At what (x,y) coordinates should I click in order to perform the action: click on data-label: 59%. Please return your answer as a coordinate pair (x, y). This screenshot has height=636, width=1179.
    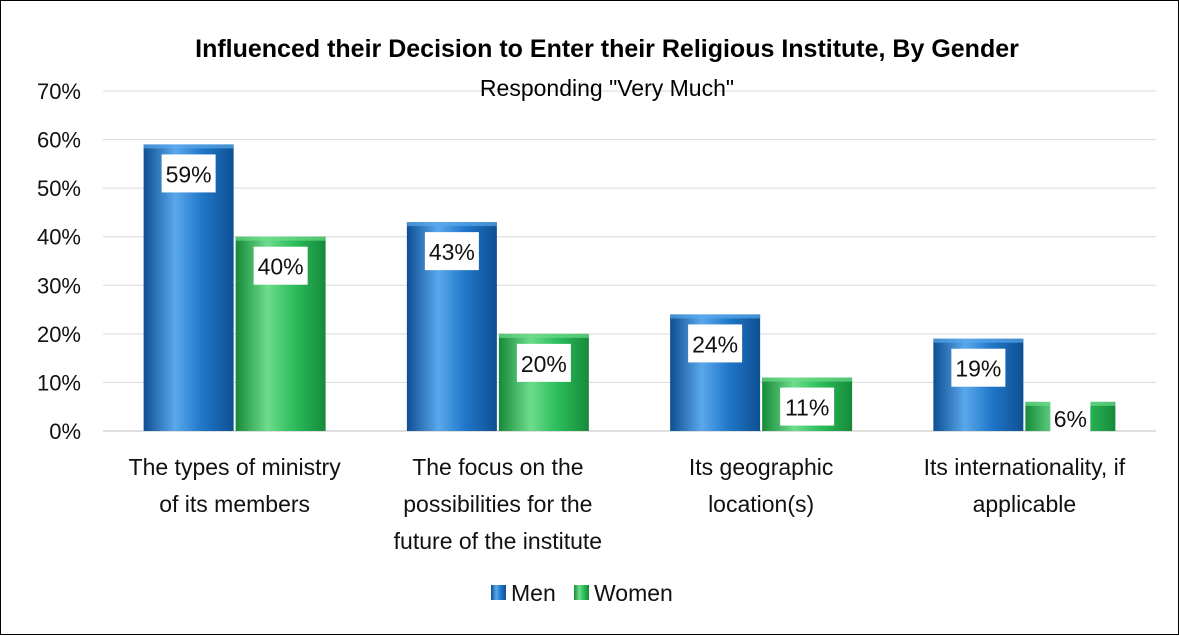
    Looking at the image, I should click on (189, 174).